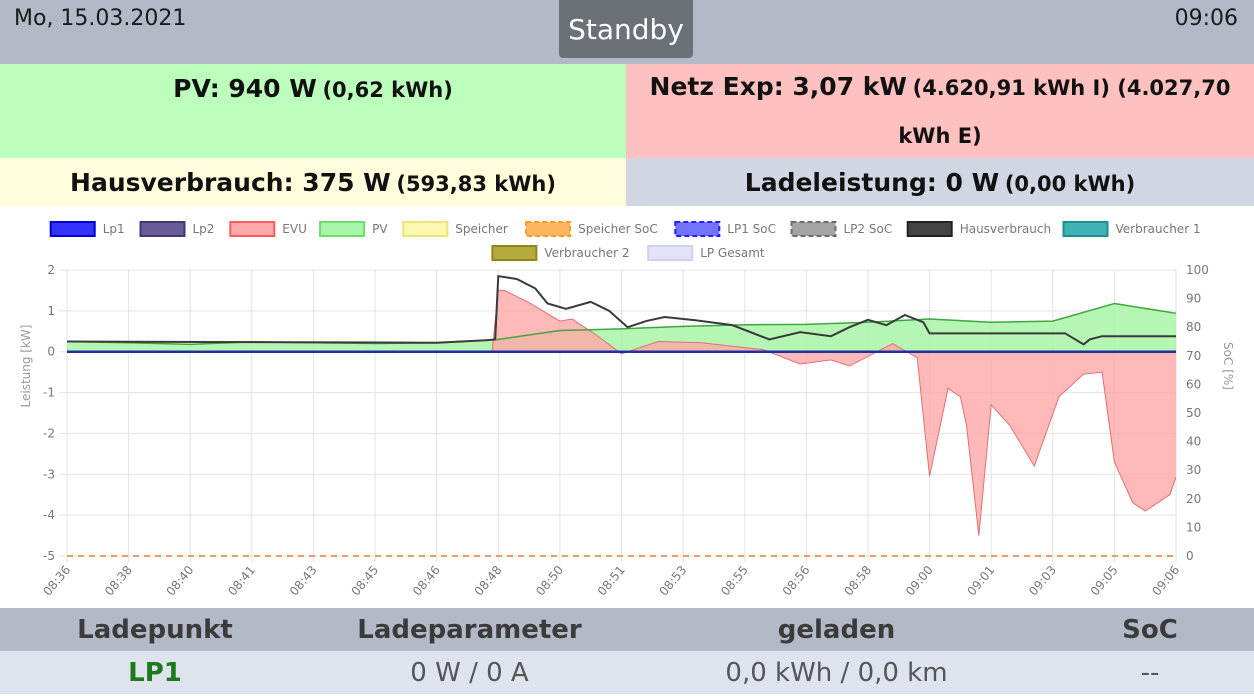  What do you see at coordinates (919, 580) in the screenshot?
I see `x-tick-label: 09:00` at bounding box center [919, 580].